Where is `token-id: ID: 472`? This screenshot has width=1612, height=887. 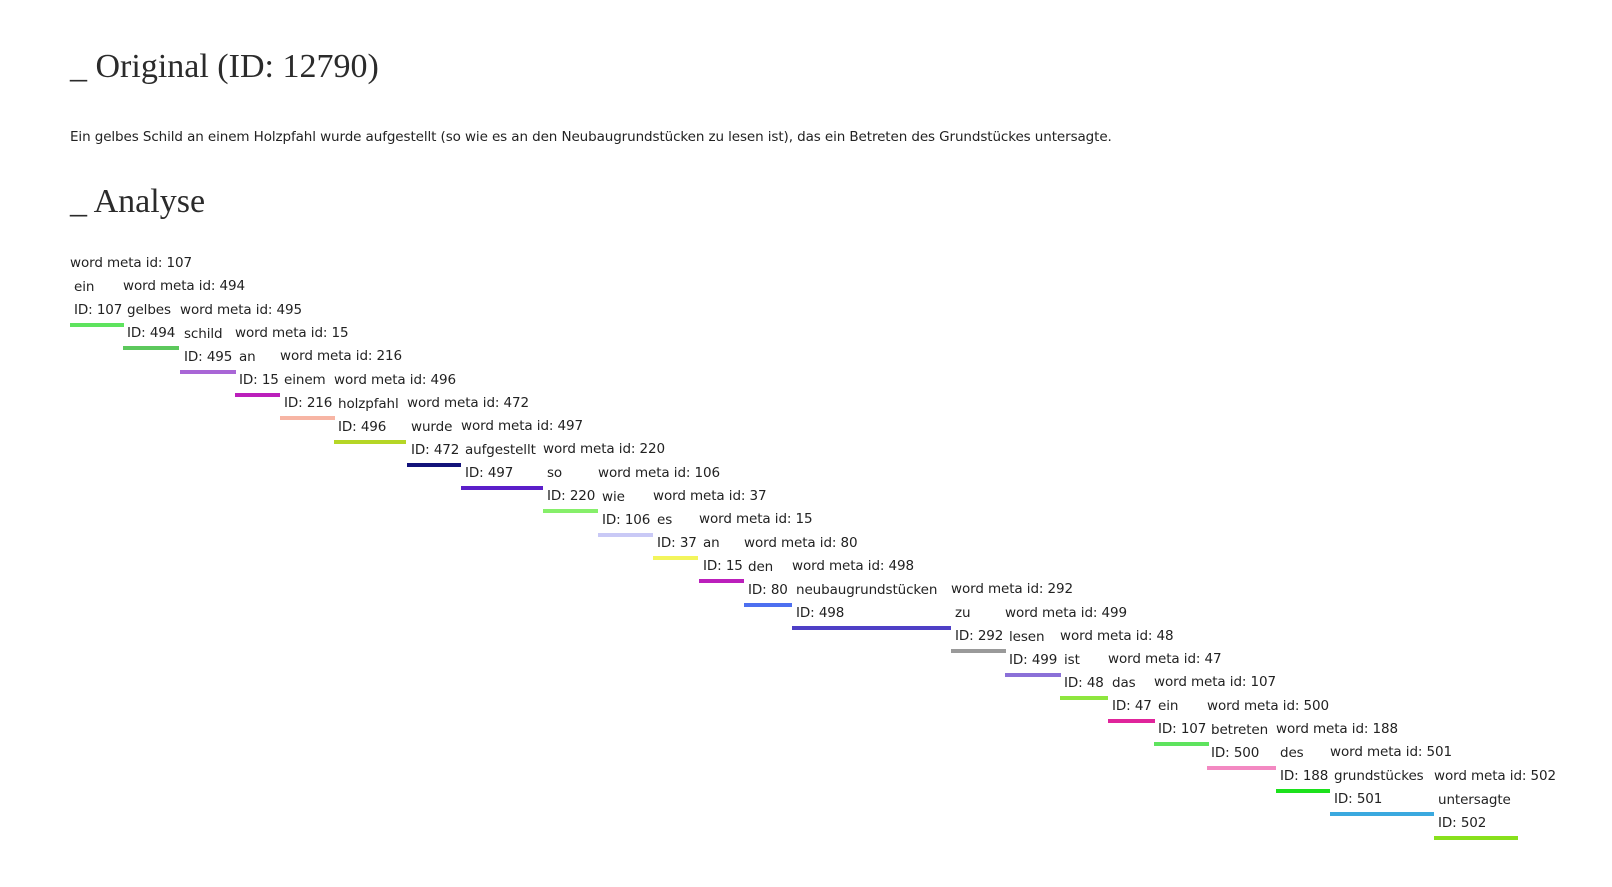 token-id: ID: 472 is located at coordinates (435, 449).